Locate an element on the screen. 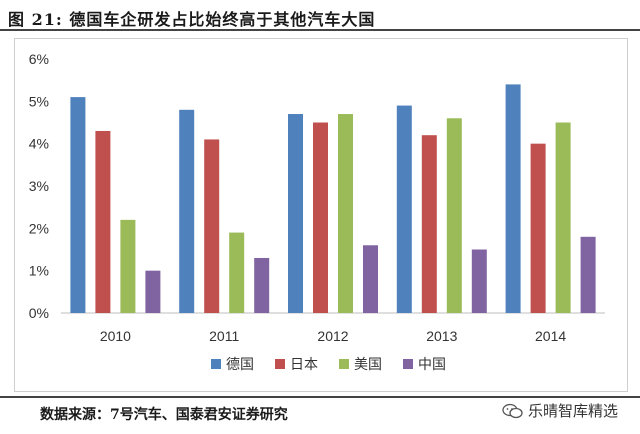  source-note: 数据来源：7号汽车、国泰君安证券研究 is located at coordinates (164, 415).